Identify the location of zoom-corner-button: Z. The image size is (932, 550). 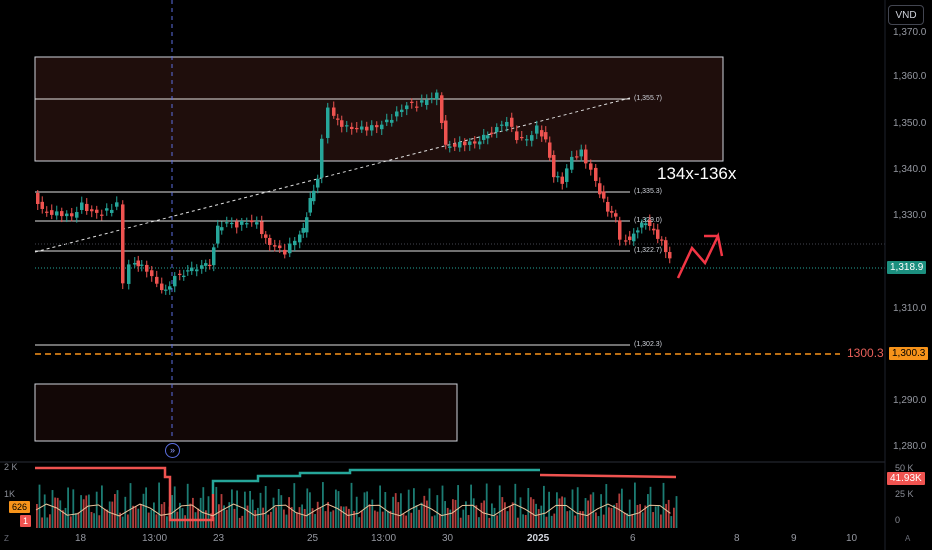
(6, 538).